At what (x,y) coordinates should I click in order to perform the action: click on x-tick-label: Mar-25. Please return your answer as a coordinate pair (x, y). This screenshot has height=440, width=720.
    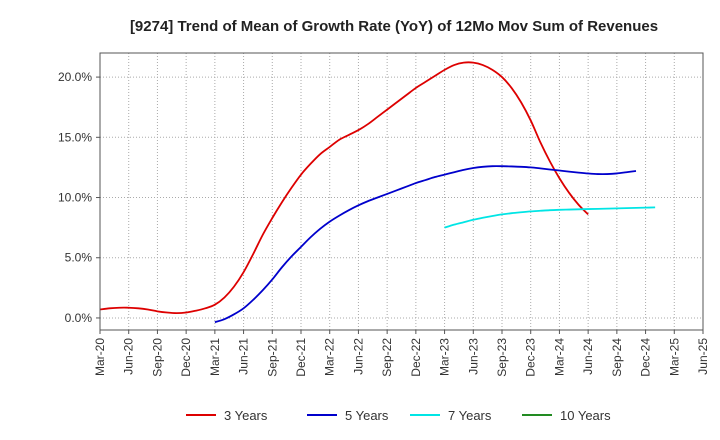
    Looking at the image, I should click on (674, 357).